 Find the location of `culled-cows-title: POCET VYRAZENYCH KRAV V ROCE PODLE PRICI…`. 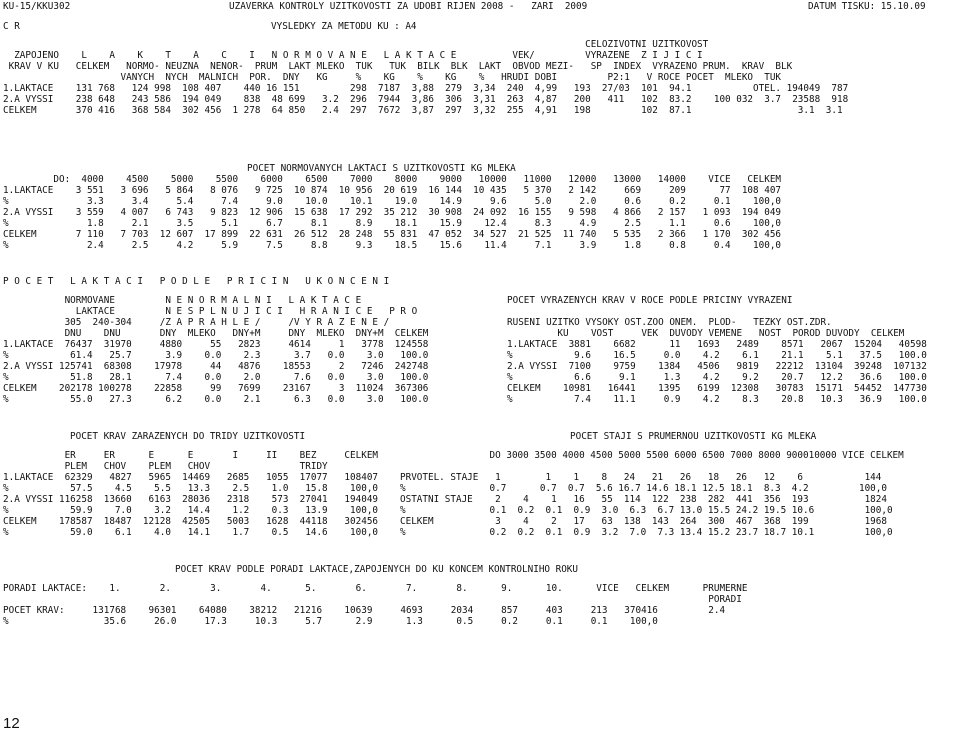

culled-cows-title: POCET VYRAZENYCH KRAV V ROCE PODLE PRICI… is located at coordinates (650, 300).